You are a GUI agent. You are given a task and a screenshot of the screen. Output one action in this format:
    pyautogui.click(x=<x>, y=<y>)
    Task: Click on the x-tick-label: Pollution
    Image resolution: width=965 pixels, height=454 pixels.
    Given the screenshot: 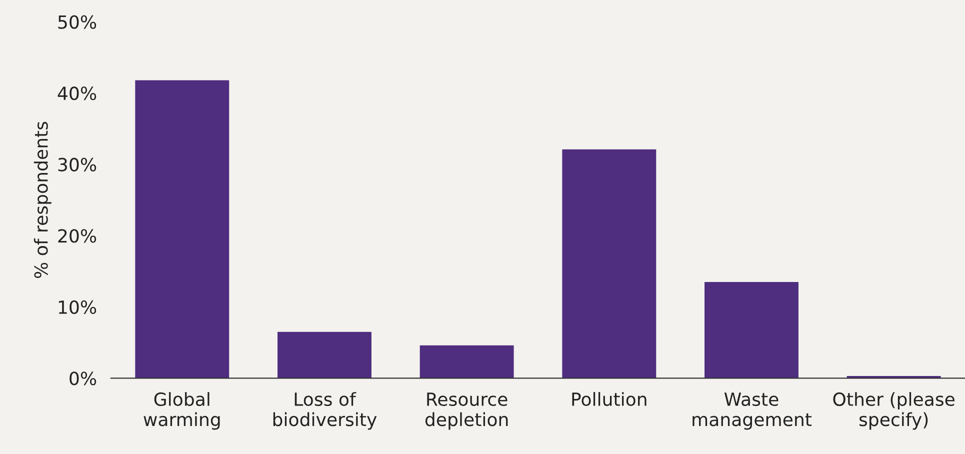 What is the action you would take?
    pyautogui.click(x=609, y=399)
    